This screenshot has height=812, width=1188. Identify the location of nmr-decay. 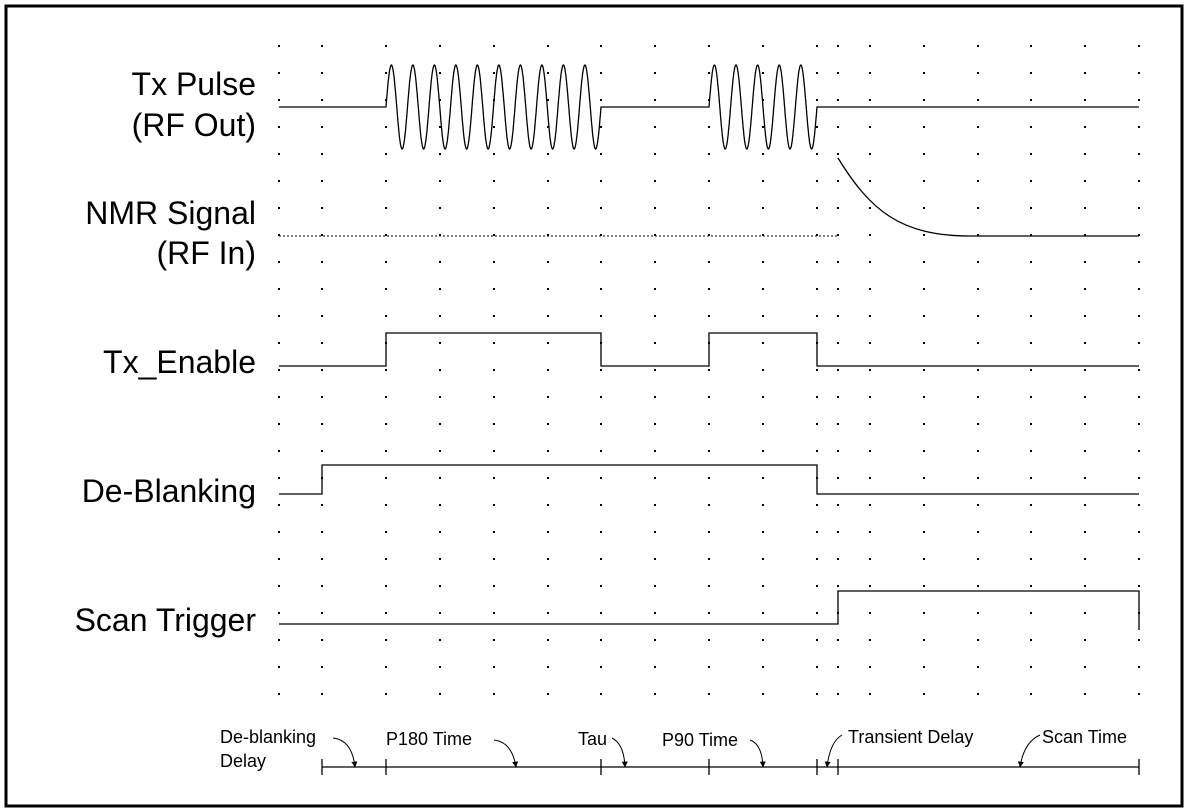
(988, 197).